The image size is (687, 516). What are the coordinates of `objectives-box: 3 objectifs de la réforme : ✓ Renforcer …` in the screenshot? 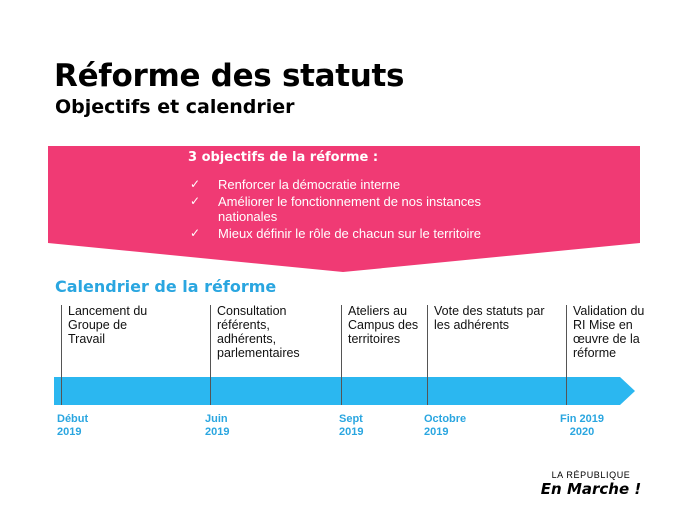 It's located at (368, 195).